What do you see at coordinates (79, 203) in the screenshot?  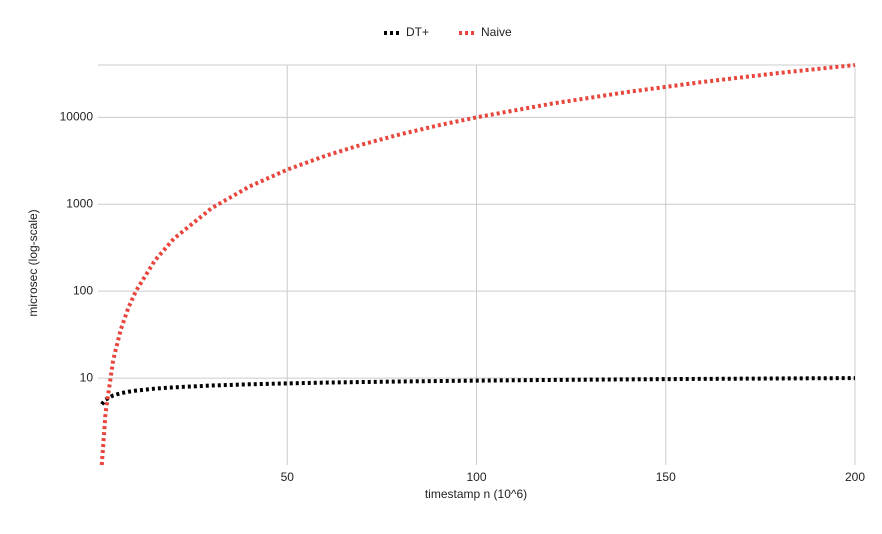 I see `y-tick-label: 1000` at bounding box center [79, 203].